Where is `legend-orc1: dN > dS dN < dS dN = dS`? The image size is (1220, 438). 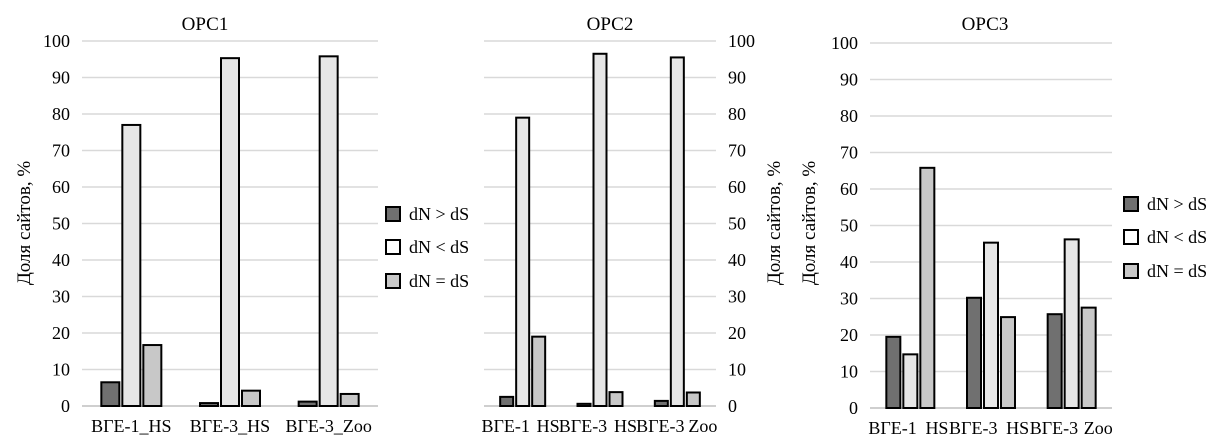
legend-orc1: dN > dS dN < dS dN = dS is located at coordinates (427, 247).